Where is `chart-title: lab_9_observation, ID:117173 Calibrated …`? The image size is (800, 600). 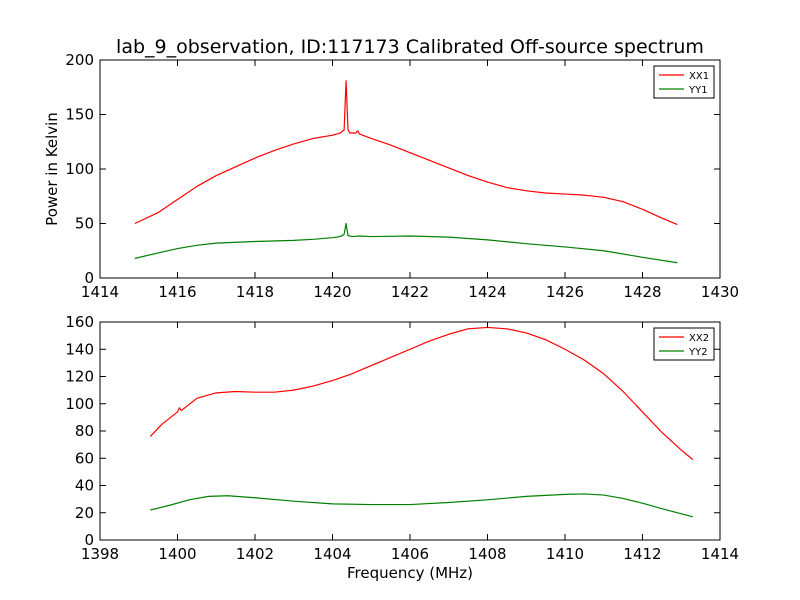 chart-title: lab_9_observation, ID:117173 Calibrated … is located at coordinates (410, 47).